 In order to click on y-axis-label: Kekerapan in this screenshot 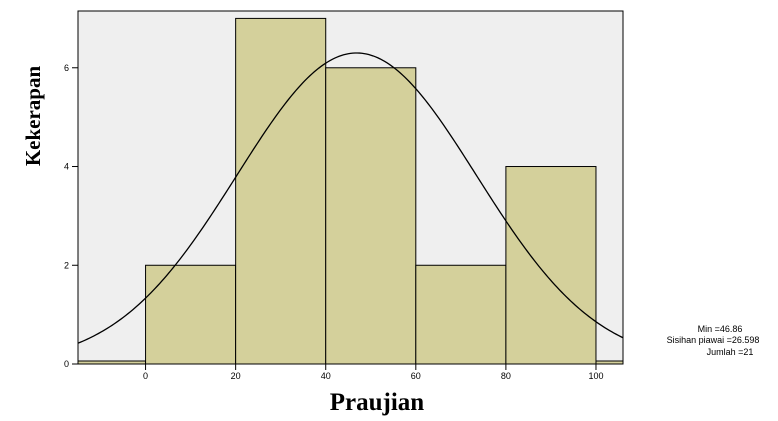, I will do `click(33, 116)`.